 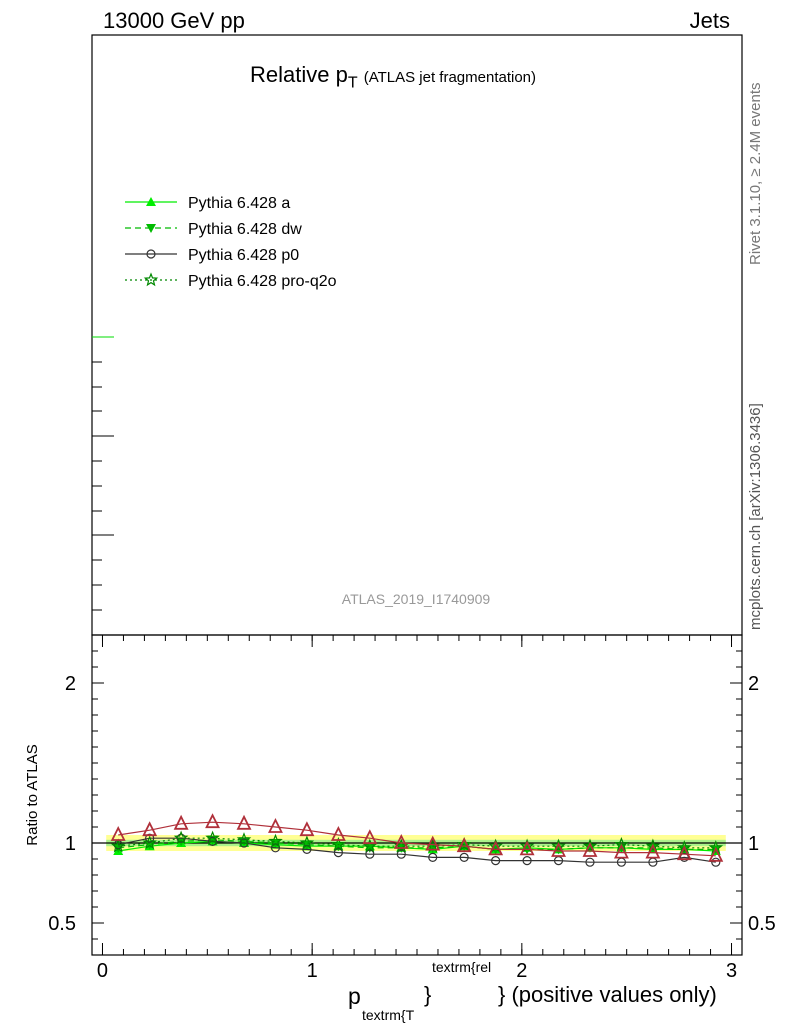 I want to click on x-tick-label: 2, so click(x=521, y=971).